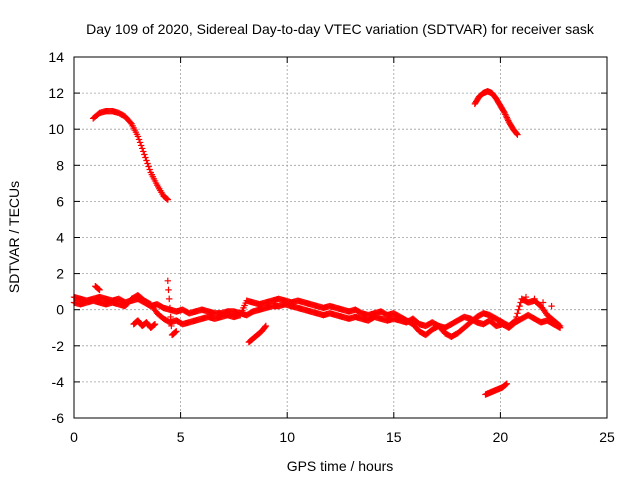  What do you see at coordinates (58, 382) in the screenshot?
I see `y-tick-label: -4` at bounding box center [58, 382].